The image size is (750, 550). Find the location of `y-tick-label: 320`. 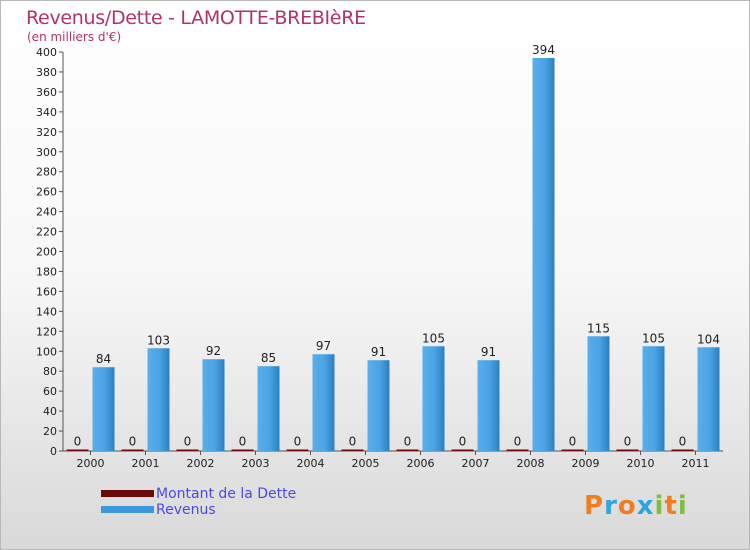

y-tick-label: 320 is located at coordinates (46, 132).